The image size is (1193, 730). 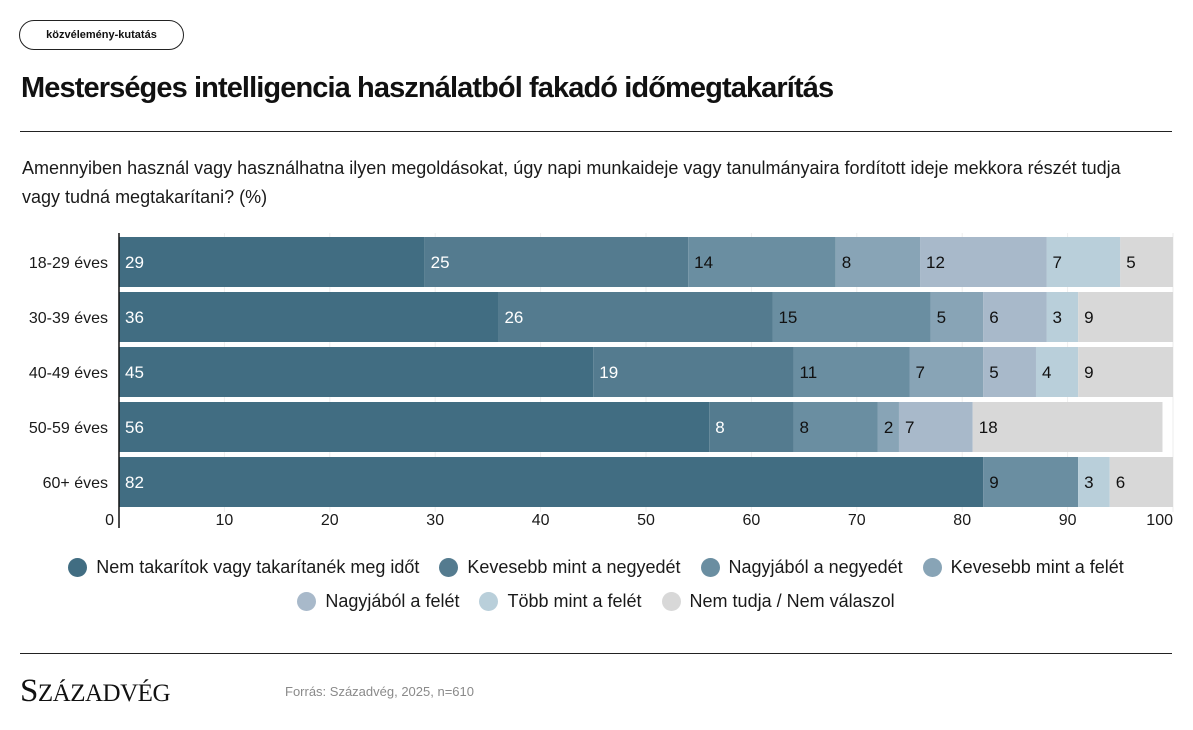 What do you see at coordinates (541, 520) in the screenshot?
I see `x-tick-label: 40` at bounding box center [541, 520].